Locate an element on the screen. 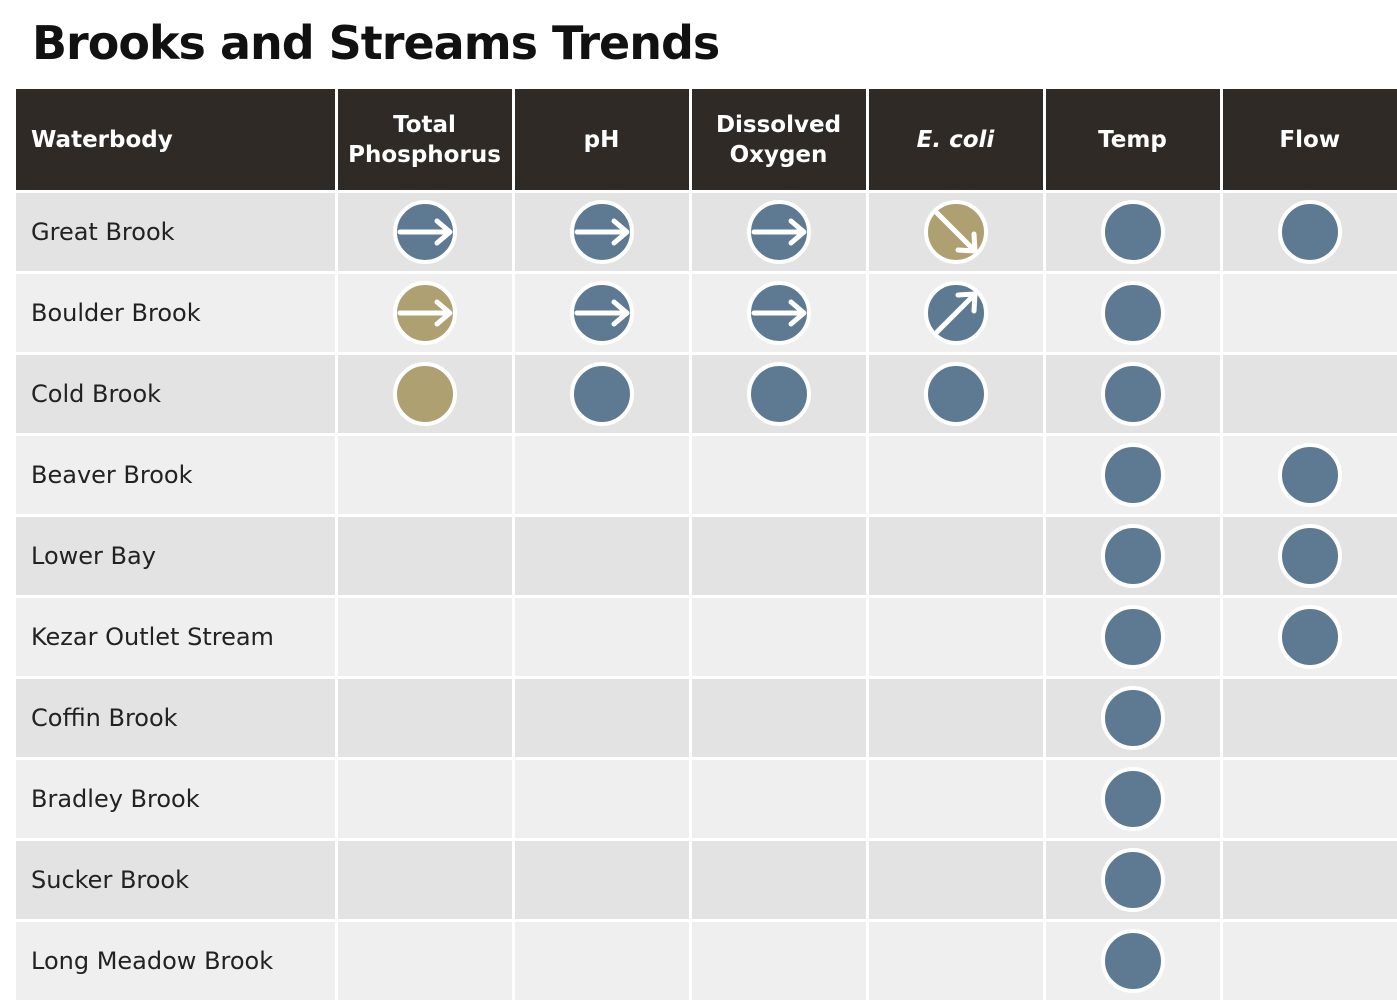  header-total-phosphorus: Total Phosphorus is located at coordinates (424, 141).